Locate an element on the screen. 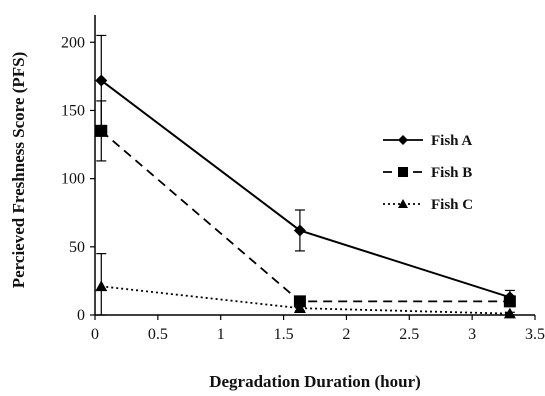 Image resolution: width=545 pixels, height=396 pixels. x-tick-label: 2 is located at coordinates (346, 334).